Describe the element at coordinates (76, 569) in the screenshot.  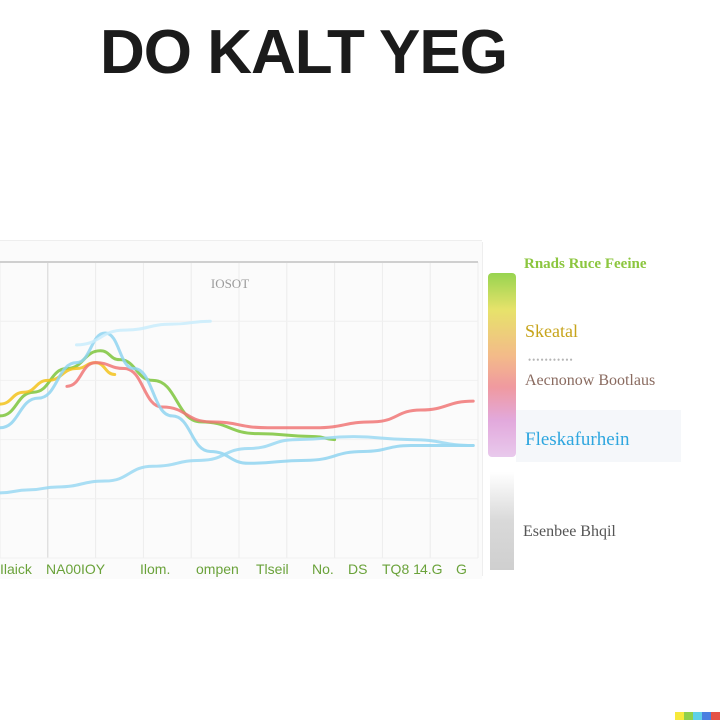
I see `x-tick-label: NA00IOY` at that location.